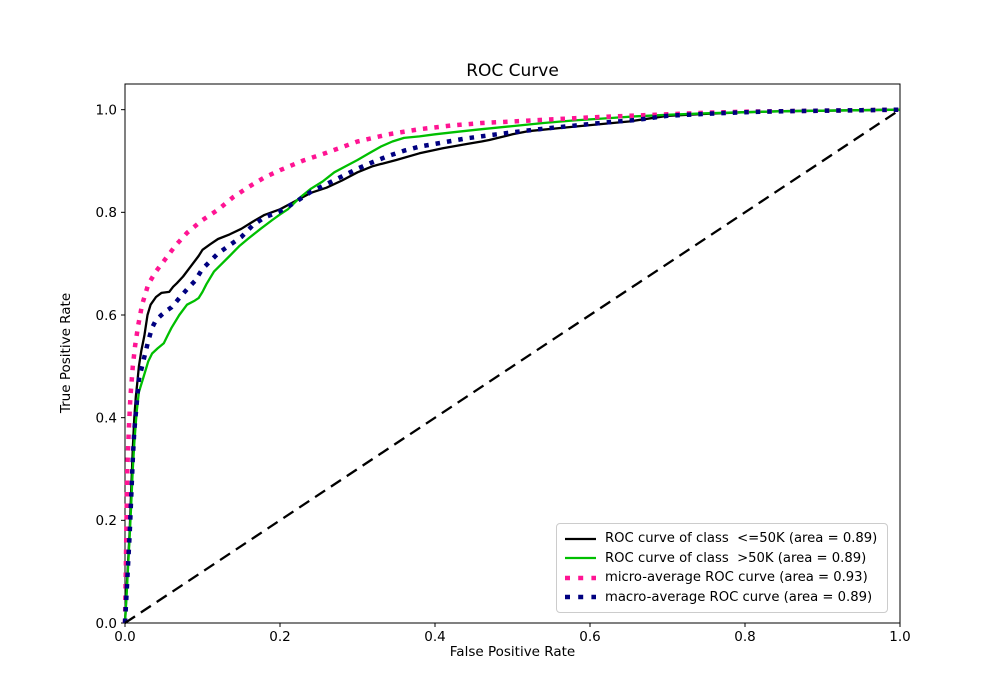 The image size is (1000, 700). Describe the element at coordinates (106, 213) in the screenshot. I see `y-tick-label: 0.8` at that location.